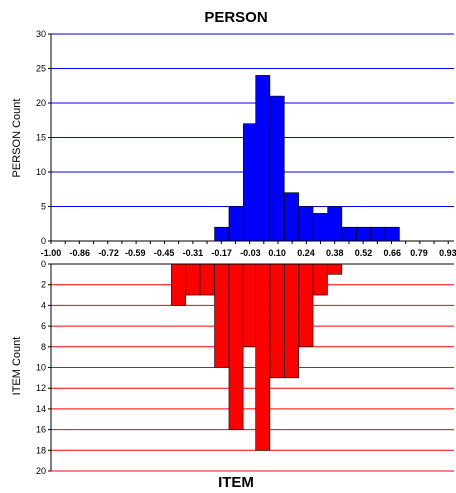 This screenshot has height=493, width=456. What do you see at coordinates (364, 253) in the screenshot?
I see `x-tick-label: 0.52` at bounding box center [364, 253].